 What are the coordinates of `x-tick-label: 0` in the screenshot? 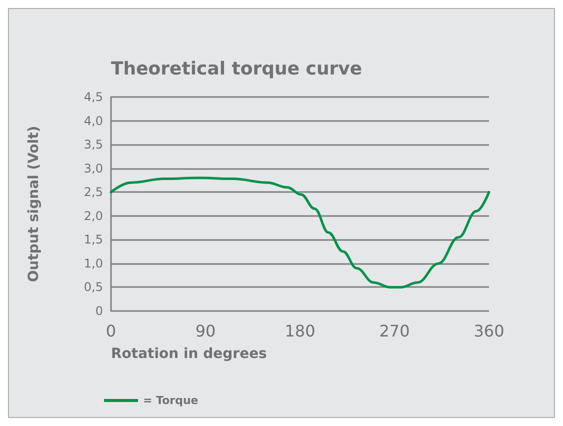 It's located at (111, 331).